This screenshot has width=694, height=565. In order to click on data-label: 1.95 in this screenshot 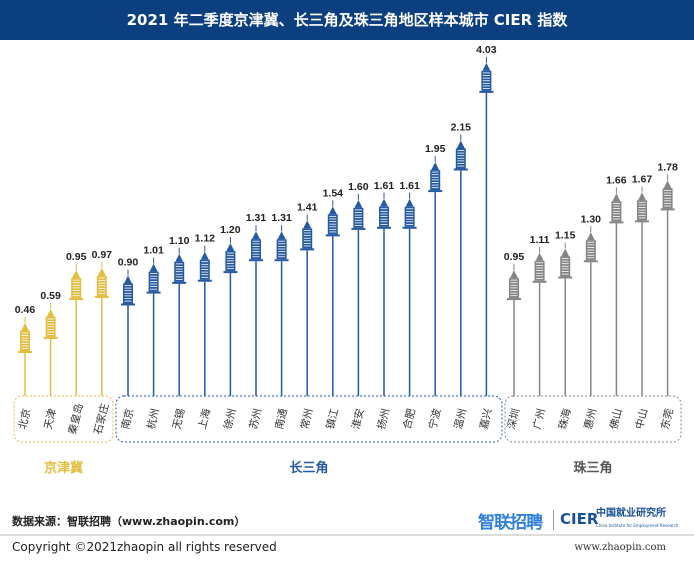, I will do `click(435, 149)`.